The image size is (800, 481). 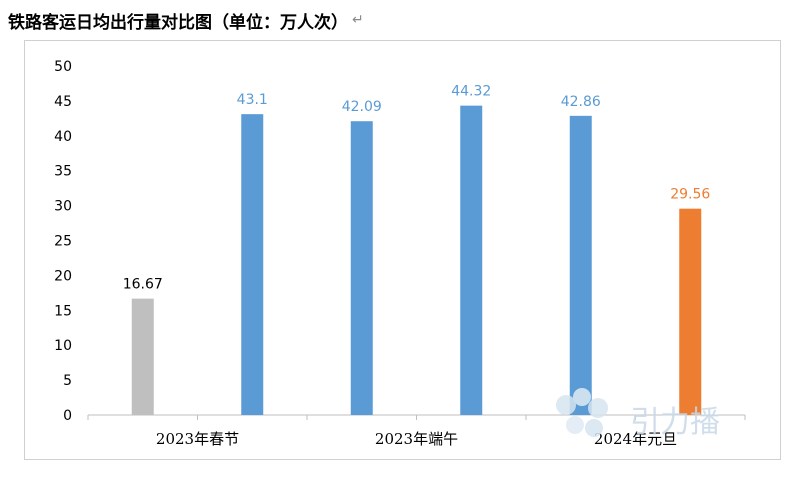 What do you see at coordinates (358, 20) in the screenshot?
I see `return-mark-icon: ↵` at bounding box center [358, 20].